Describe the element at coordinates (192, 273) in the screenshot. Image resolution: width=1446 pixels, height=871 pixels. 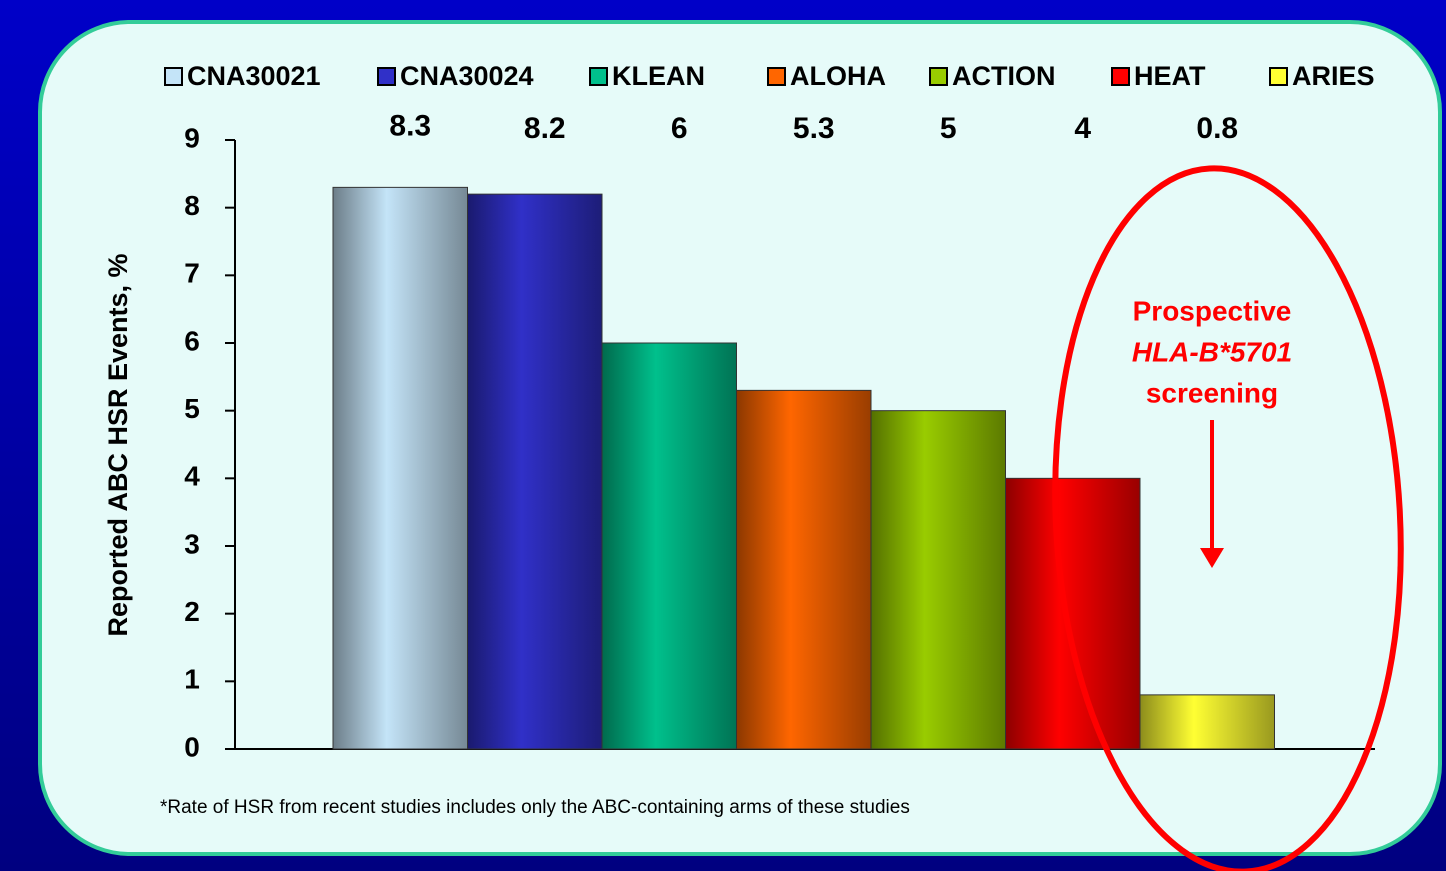
I see `y-tick-label: 7` at that location.